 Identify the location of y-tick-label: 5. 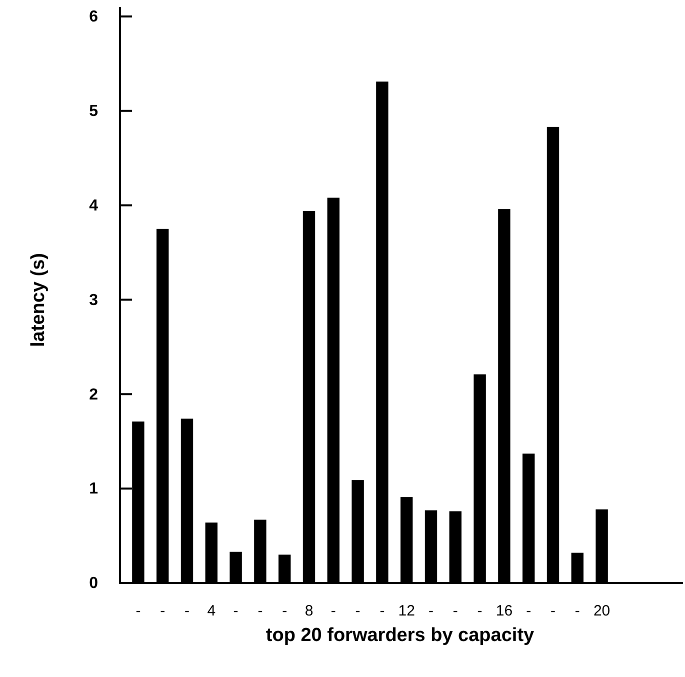
(93, 111).